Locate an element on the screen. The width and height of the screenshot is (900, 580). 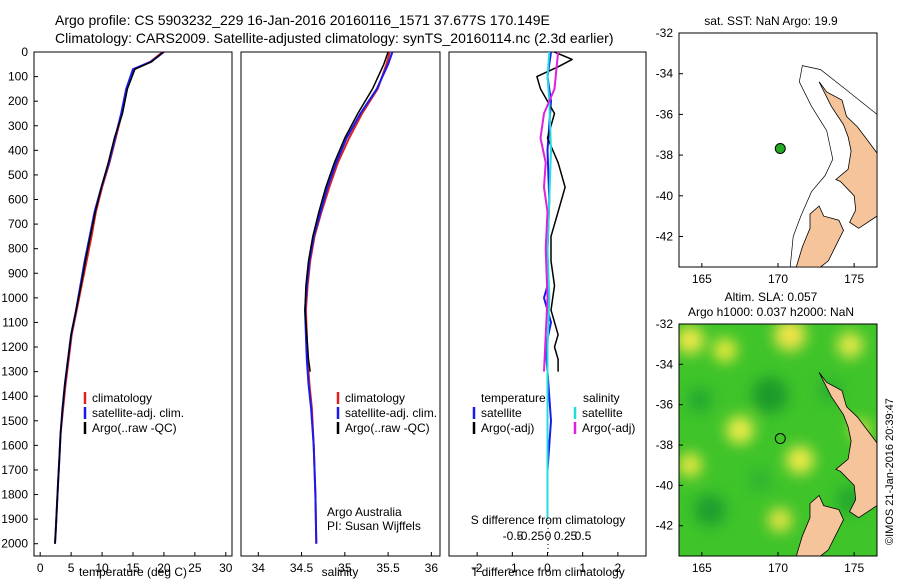
depth-tick-label: 1900 is located at coordinates (14, 519).